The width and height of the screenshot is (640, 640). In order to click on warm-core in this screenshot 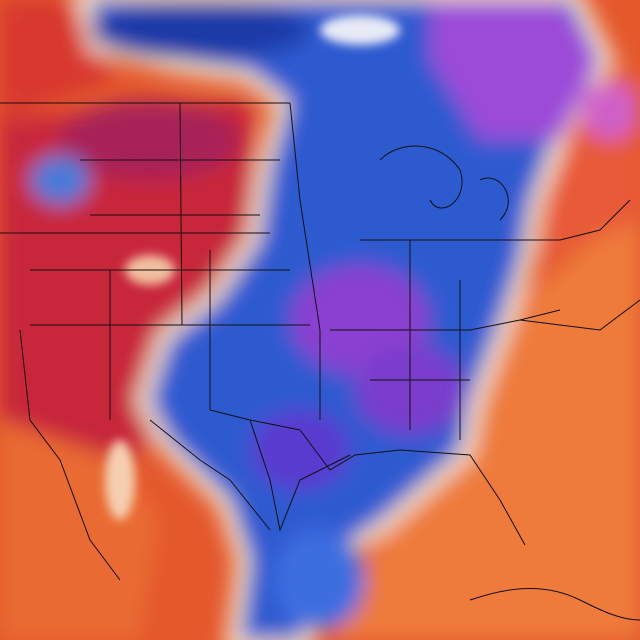, I will do `click(150, 140)`.